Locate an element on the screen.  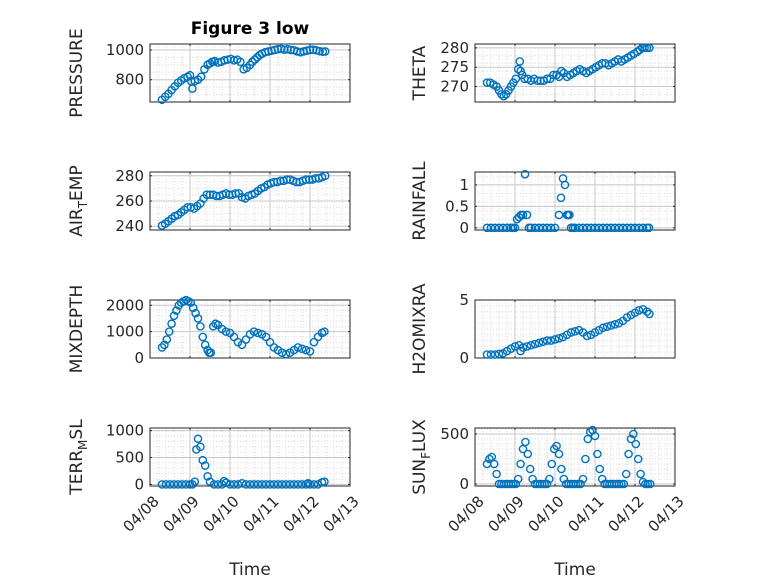
y-tick-label: 1 is located at coordinates (464, 185).